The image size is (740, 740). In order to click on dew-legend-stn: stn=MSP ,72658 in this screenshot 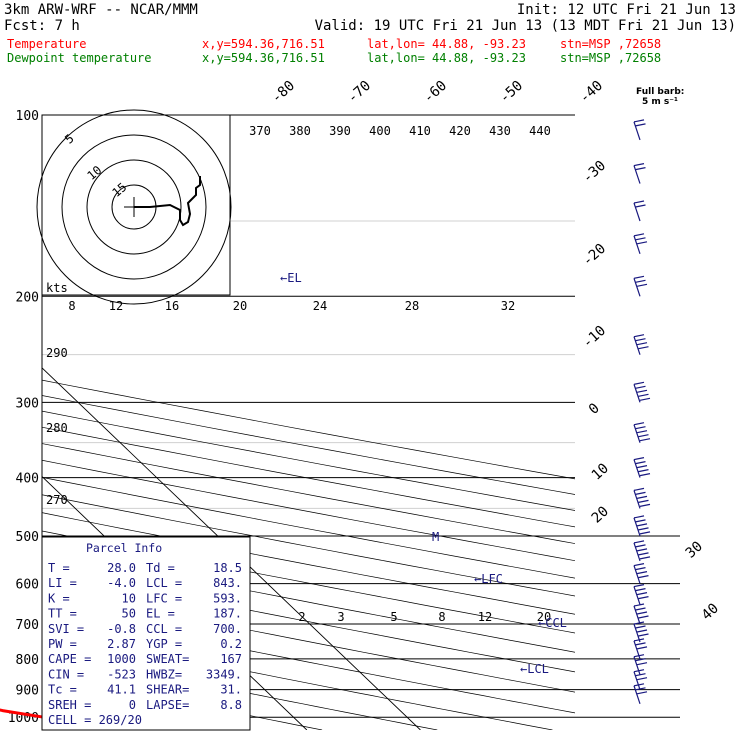, I will do `click(610, 58)`.